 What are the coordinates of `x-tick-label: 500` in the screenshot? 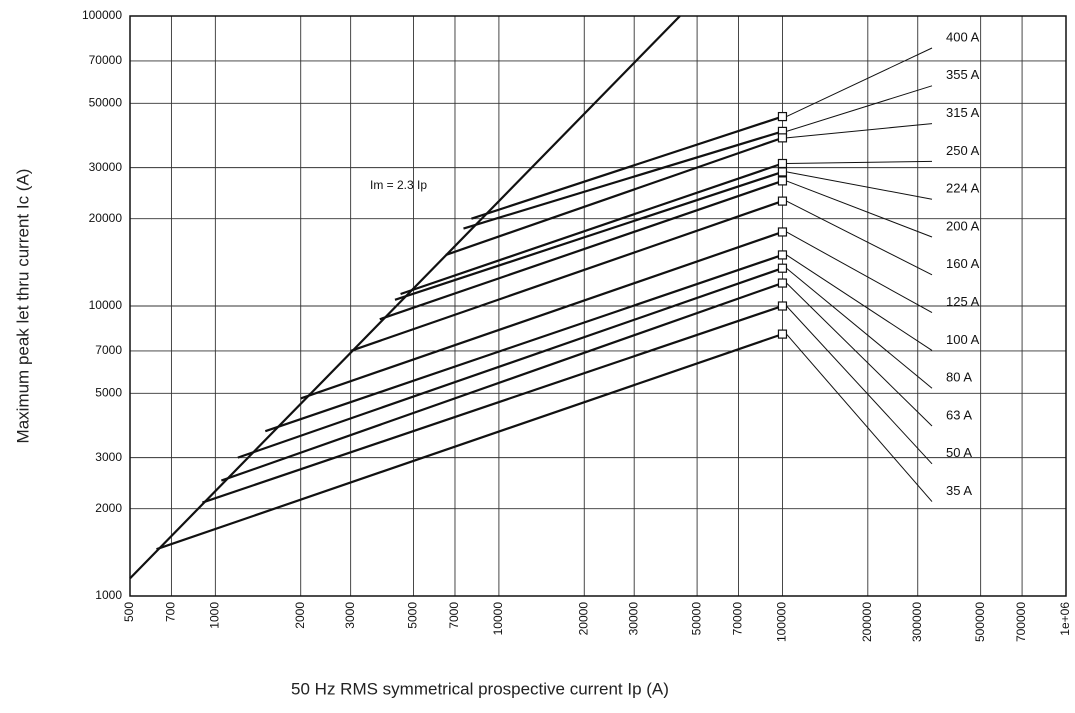 It's located at (129, 612).